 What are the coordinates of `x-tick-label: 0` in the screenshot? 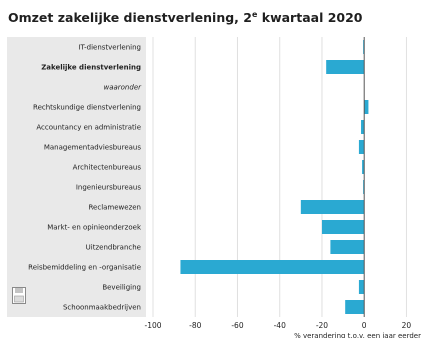 It's located at (364, 325).